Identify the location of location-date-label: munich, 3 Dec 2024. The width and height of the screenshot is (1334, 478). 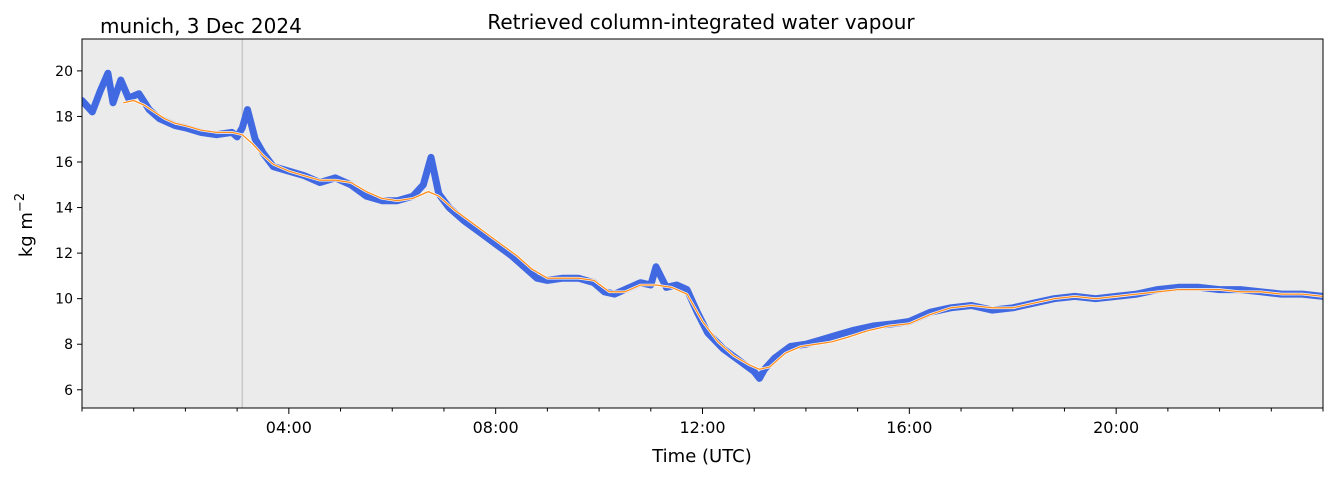
(201, 26).